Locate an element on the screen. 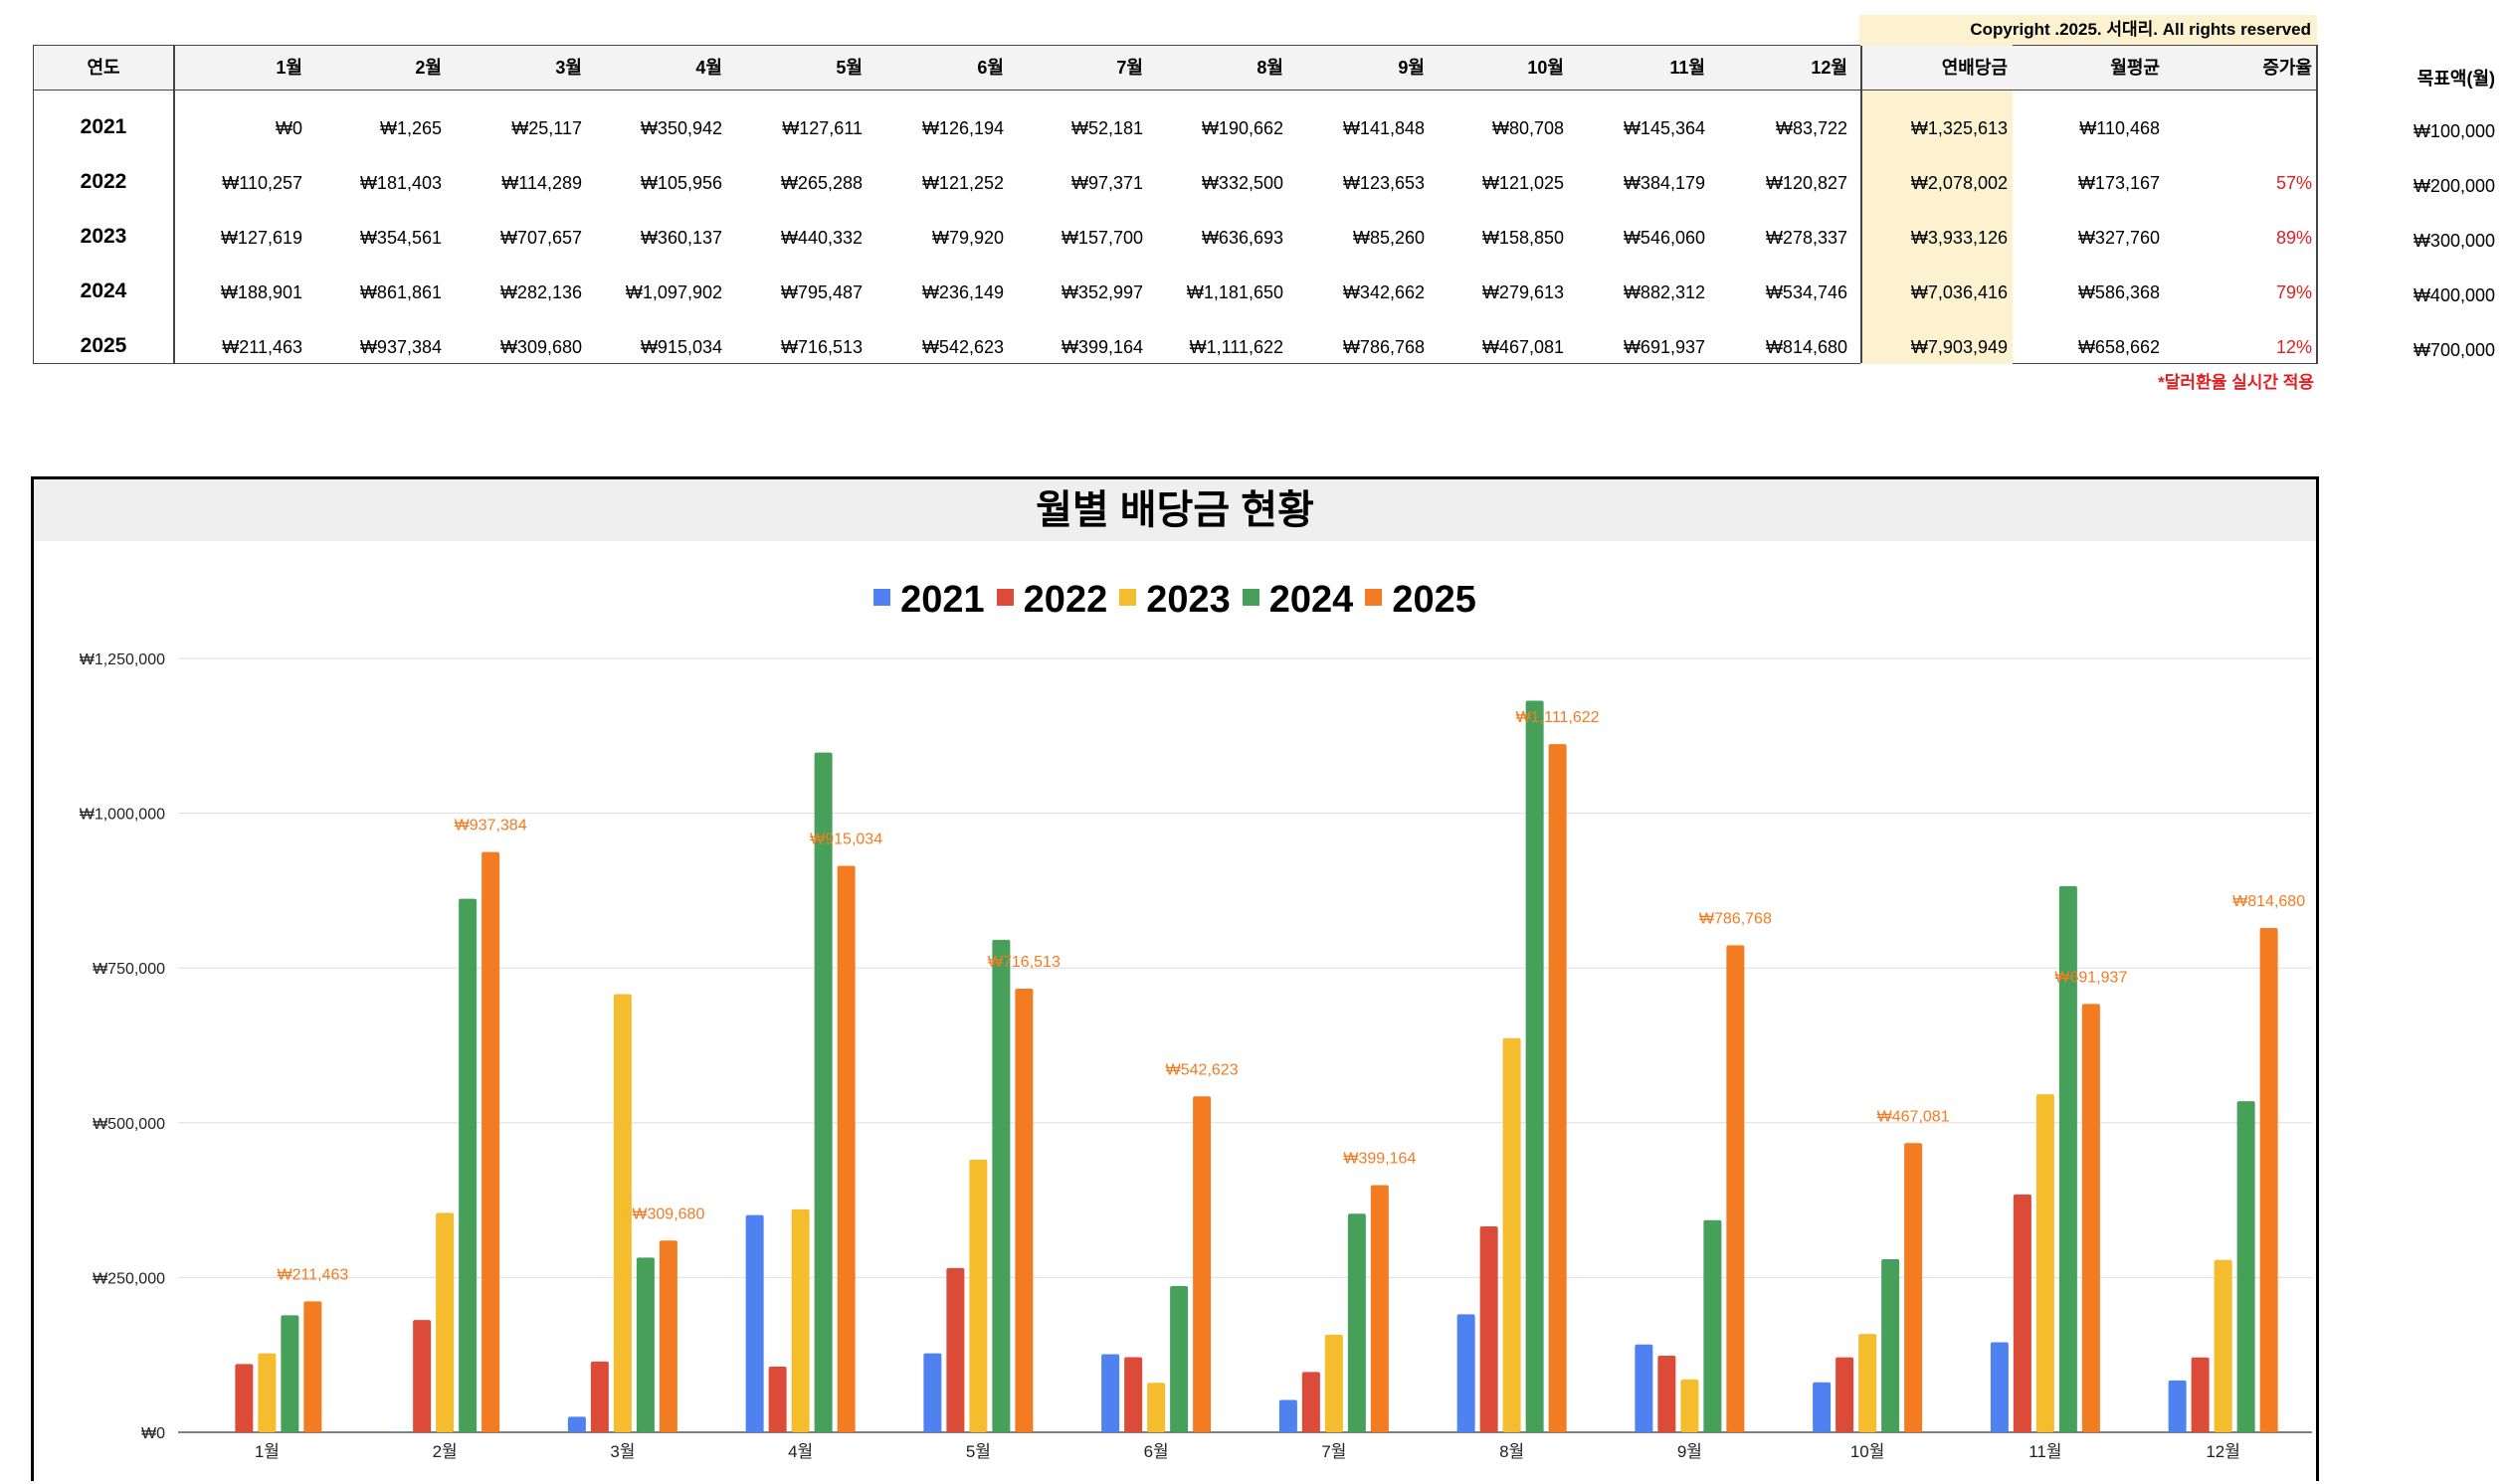  x-tick-label: 4월 is located at coordinates (801, 1452).